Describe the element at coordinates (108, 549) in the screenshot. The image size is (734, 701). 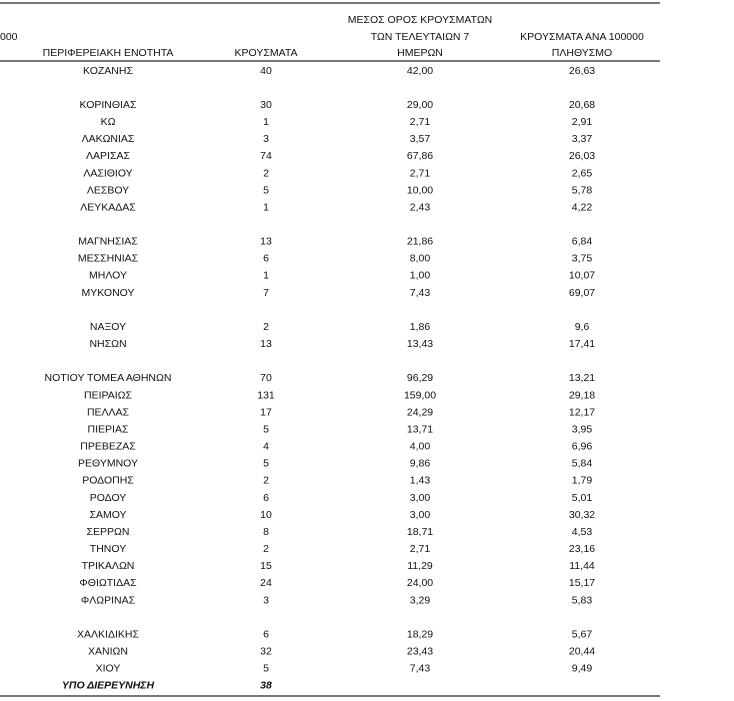
I see `region-cell: ΤΗΝΟΥ` at that location.